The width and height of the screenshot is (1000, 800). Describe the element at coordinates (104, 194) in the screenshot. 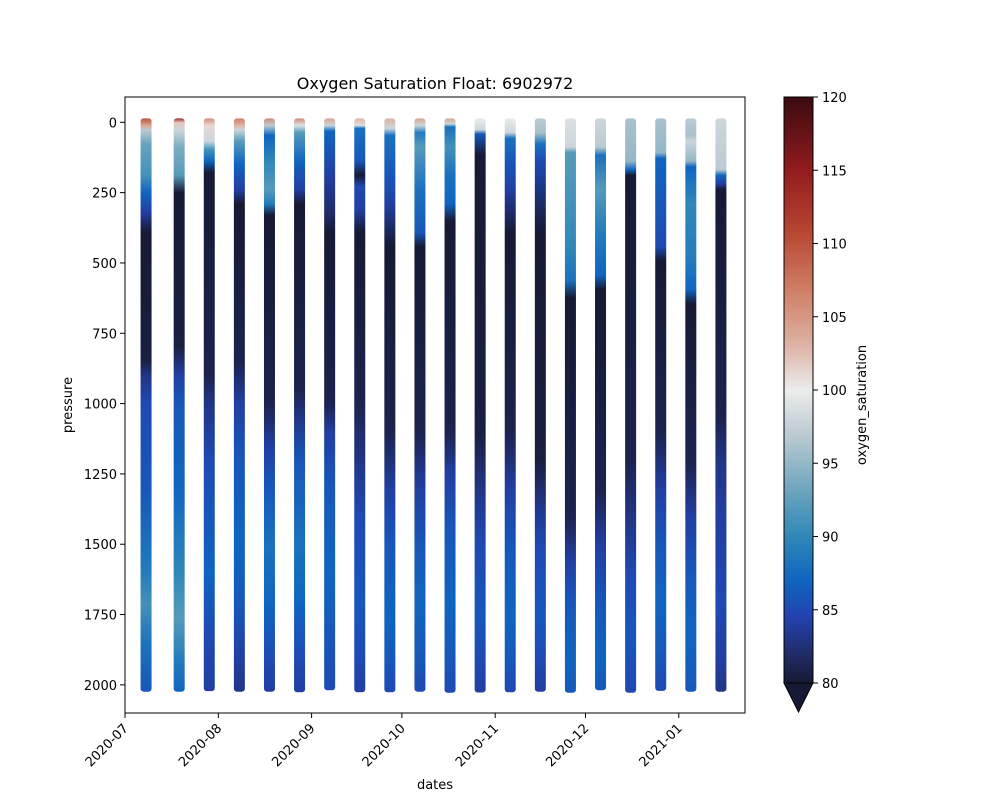

I see `y-tick-label: 250` at that location.